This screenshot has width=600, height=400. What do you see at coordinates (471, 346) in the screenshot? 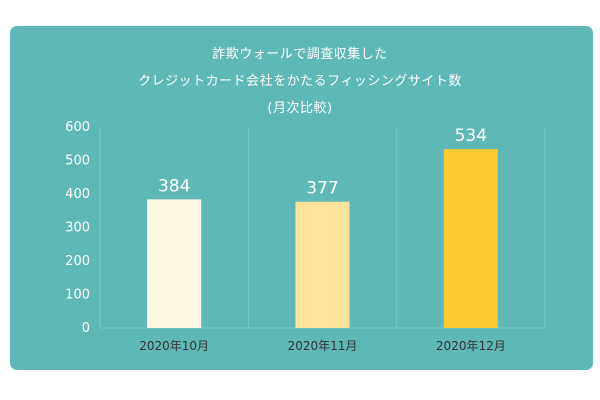
I see `x-category-label: 2020年12月` at bounding box center [471, 346].